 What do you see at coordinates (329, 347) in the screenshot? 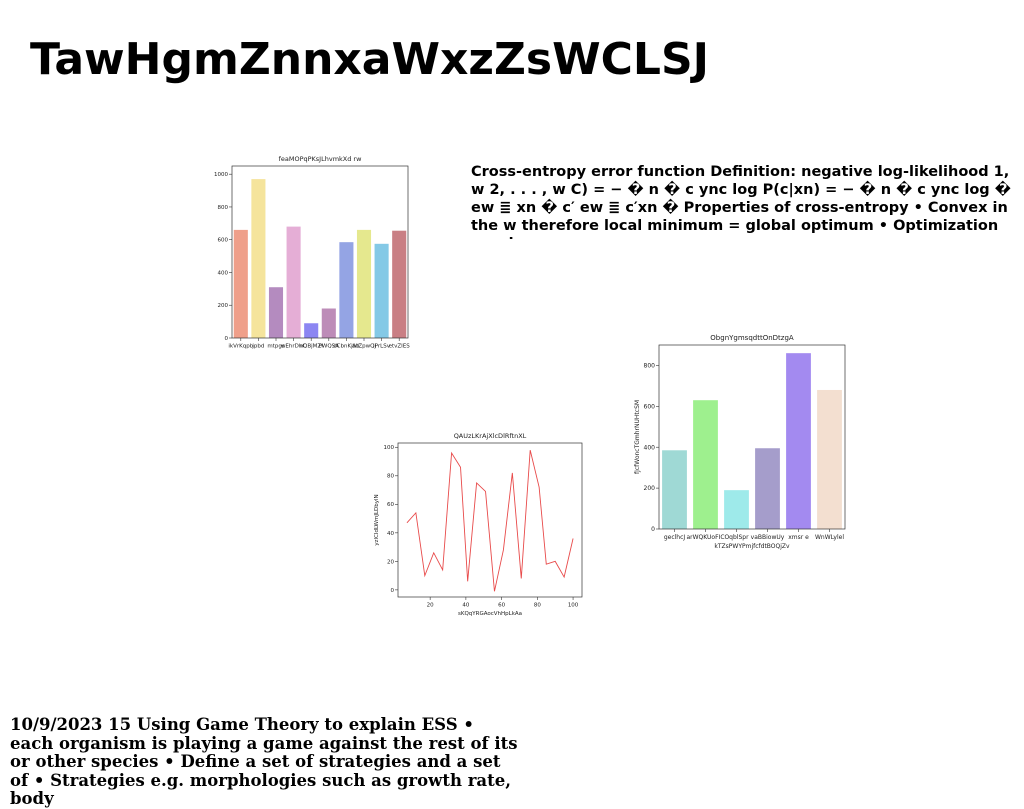
I see `x-tick-label: PWQSA` at bounding box center [329, 347].